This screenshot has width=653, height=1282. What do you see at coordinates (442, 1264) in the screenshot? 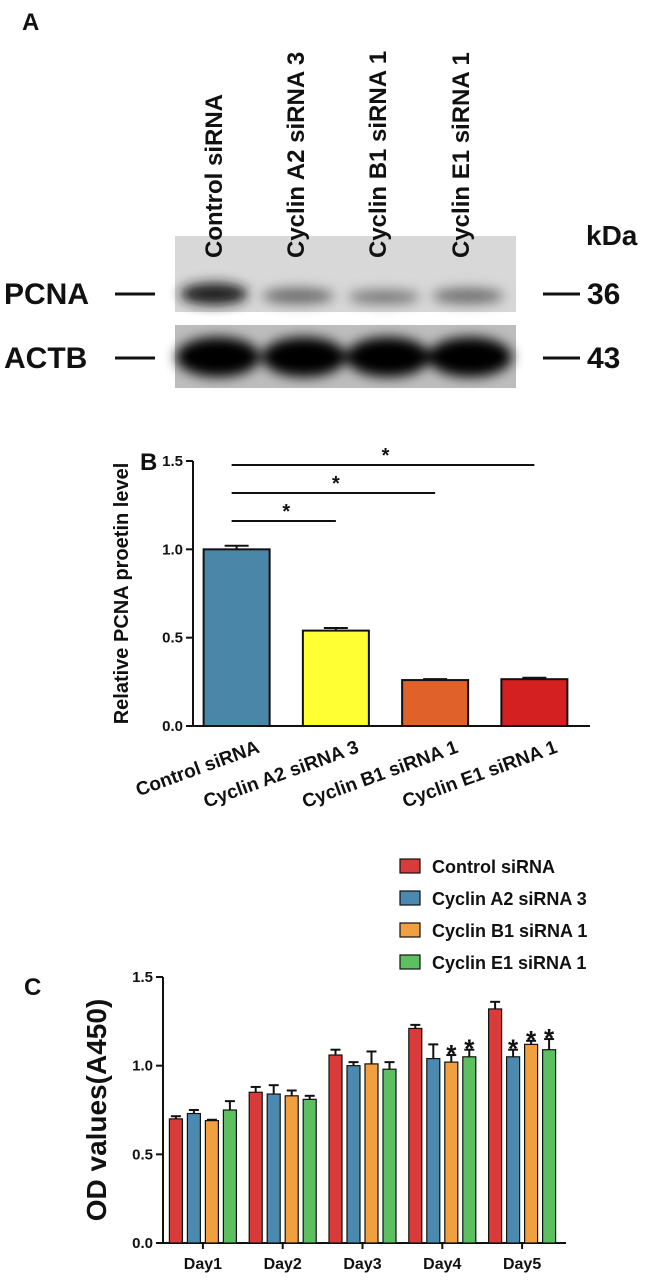
I see `x-tick-label: Day4` at bounding box center [442, 1264].